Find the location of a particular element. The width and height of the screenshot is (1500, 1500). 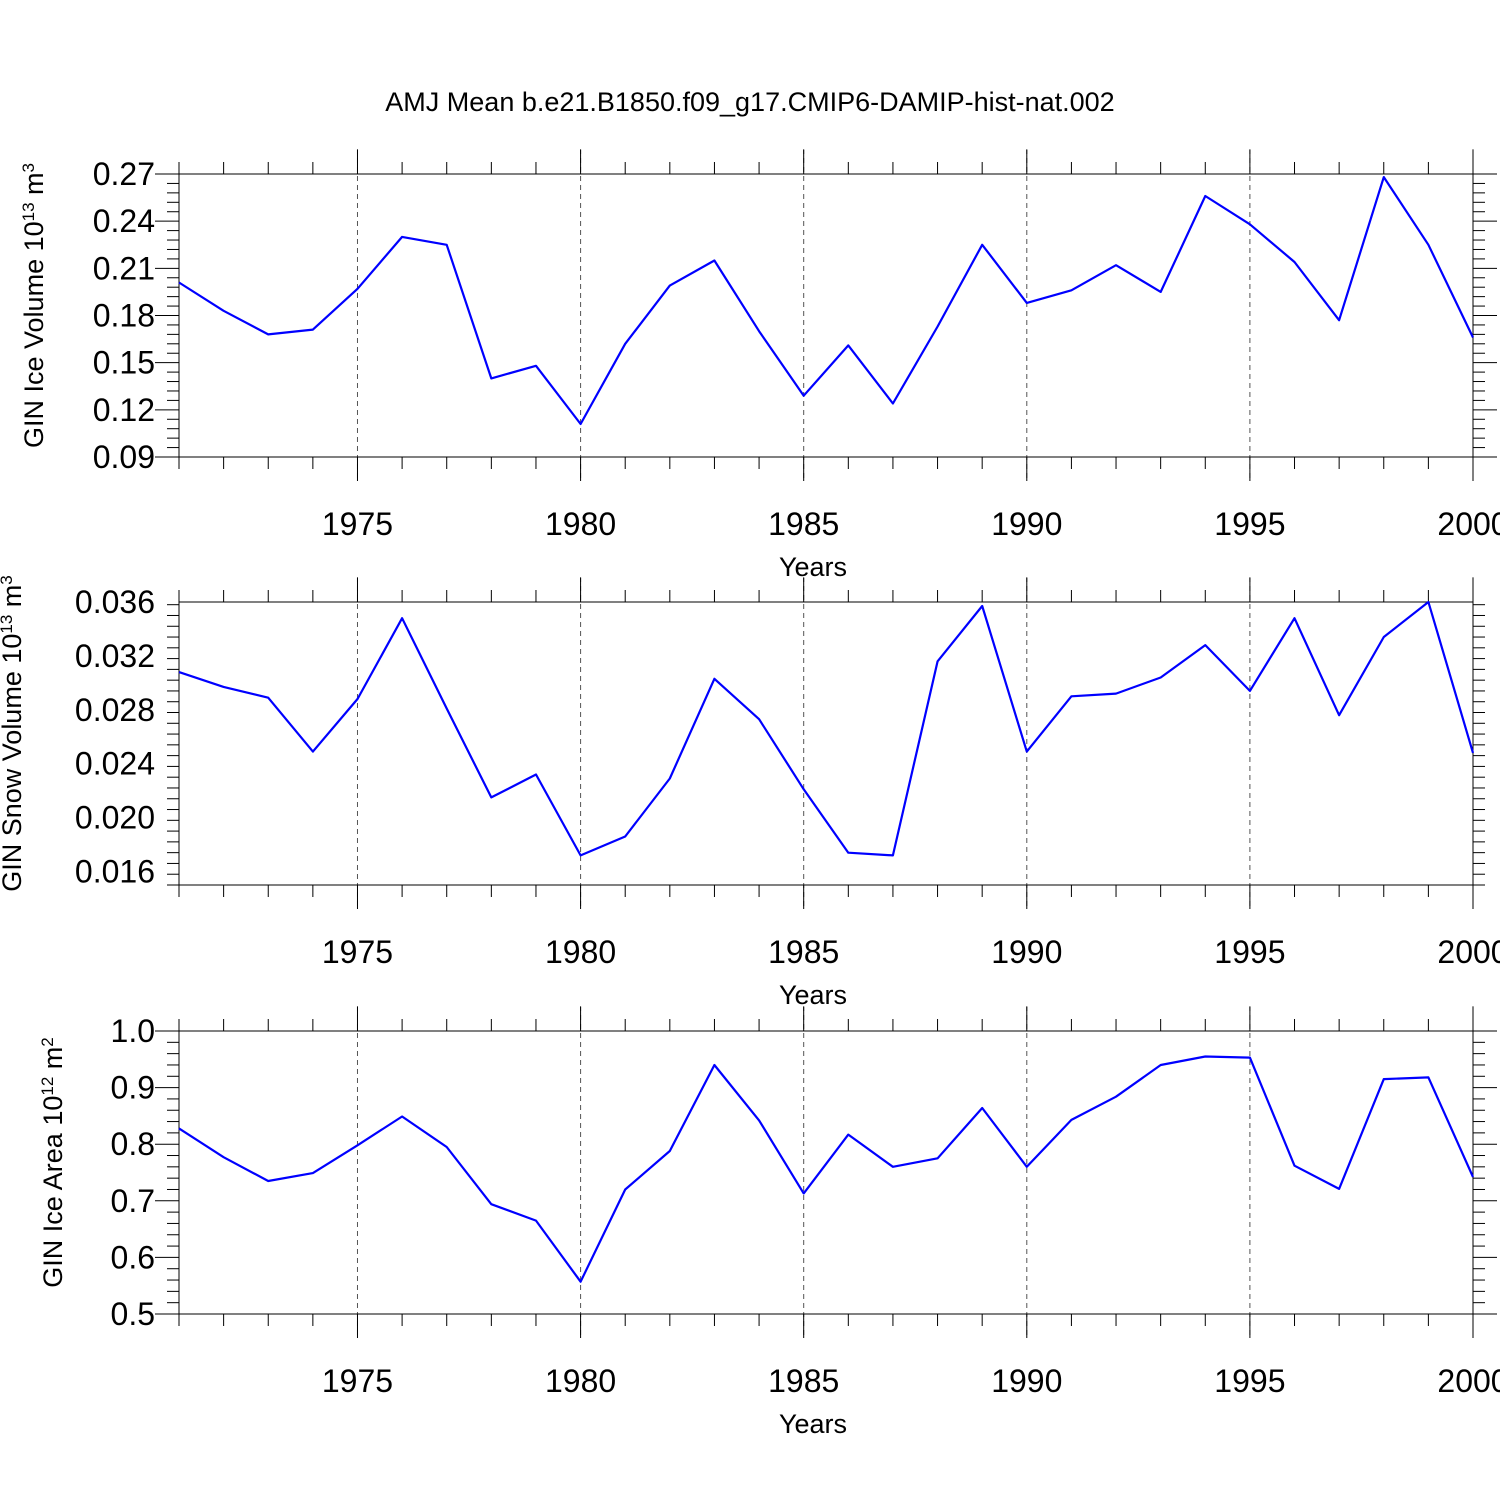

y-tick-label: 0.020 is located at coordinates (115, 818).